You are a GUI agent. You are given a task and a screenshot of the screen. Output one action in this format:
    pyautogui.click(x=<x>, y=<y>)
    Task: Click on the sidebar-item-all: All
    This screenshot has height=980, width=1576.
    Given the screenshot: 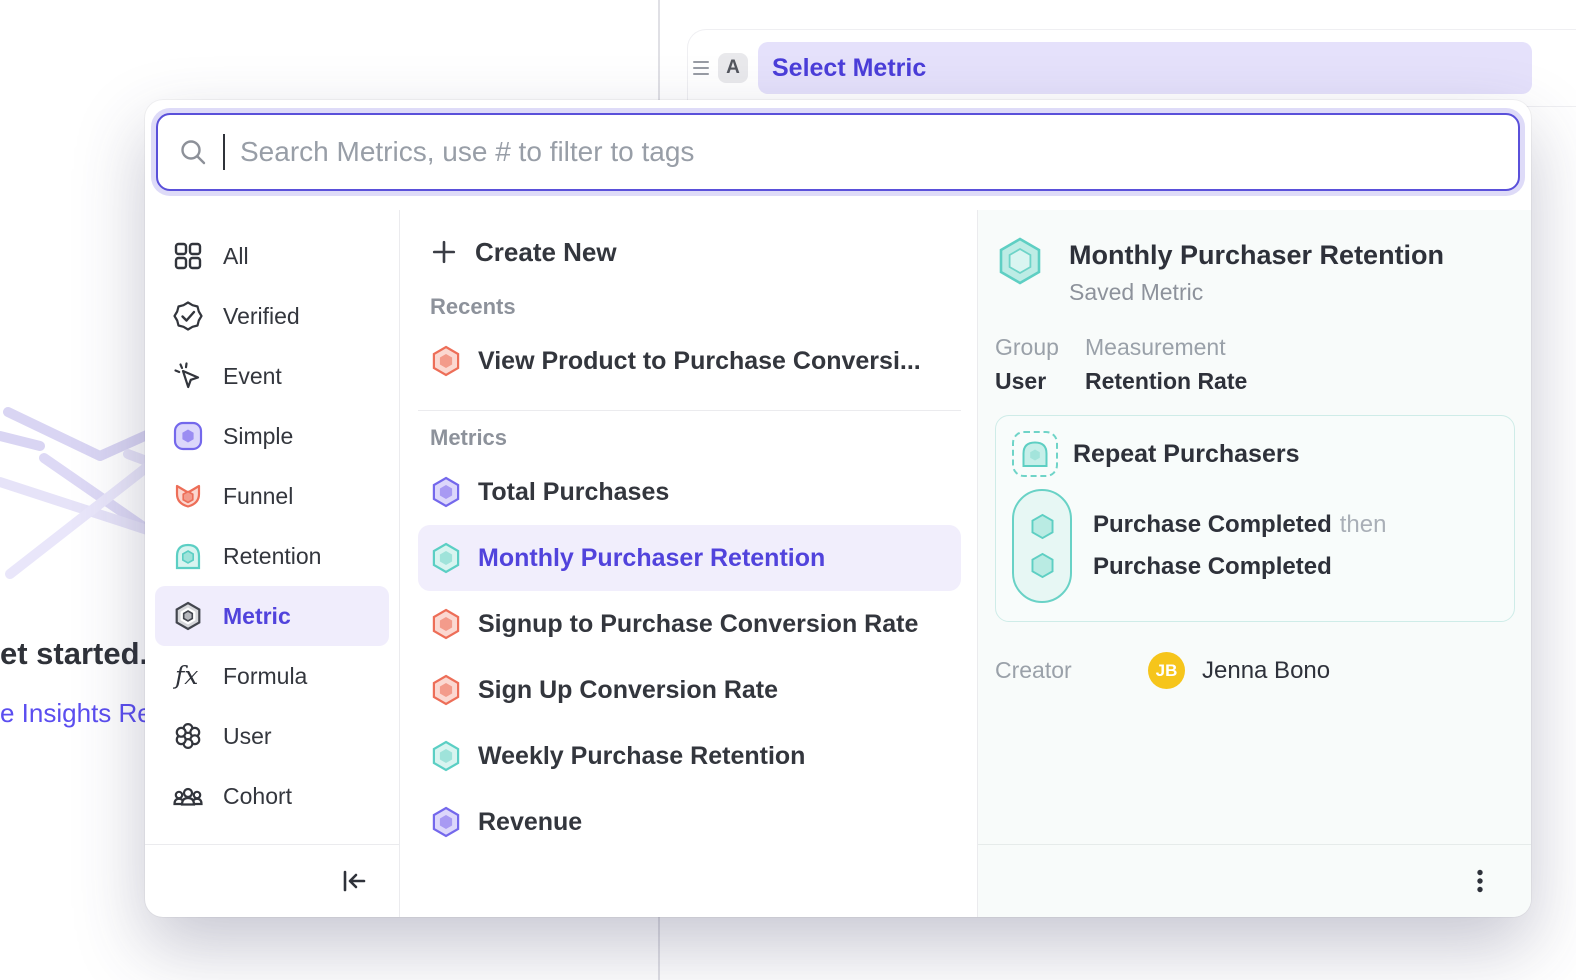 What is the action you would take?
    pyautogui.click(x=272, y=256)
    